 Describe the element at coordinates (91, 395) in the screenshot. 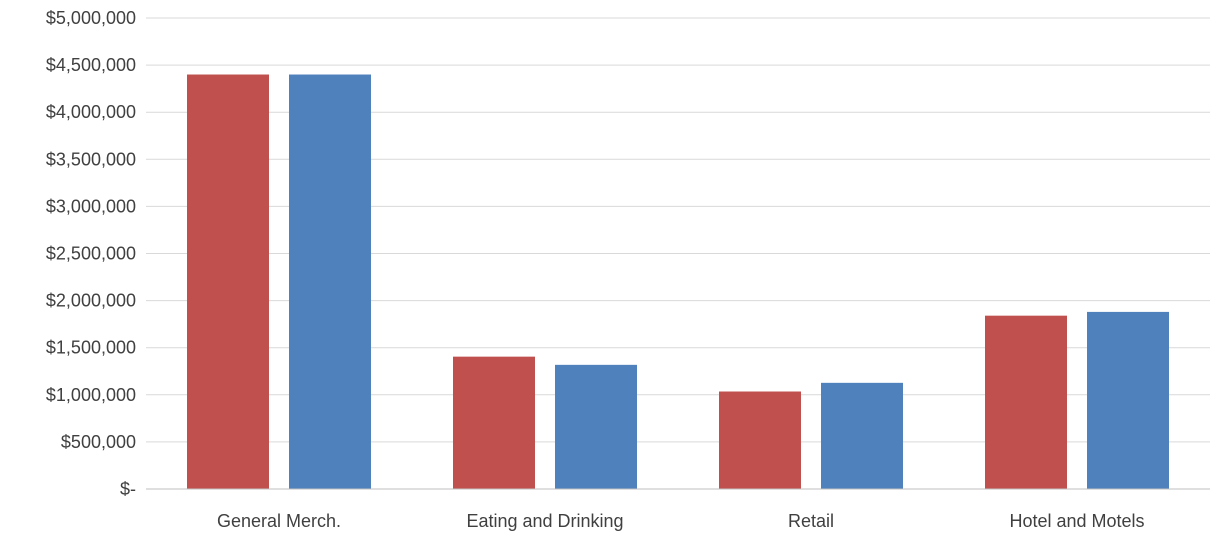

I see `y-tick-label: $1,000,000` at that location.